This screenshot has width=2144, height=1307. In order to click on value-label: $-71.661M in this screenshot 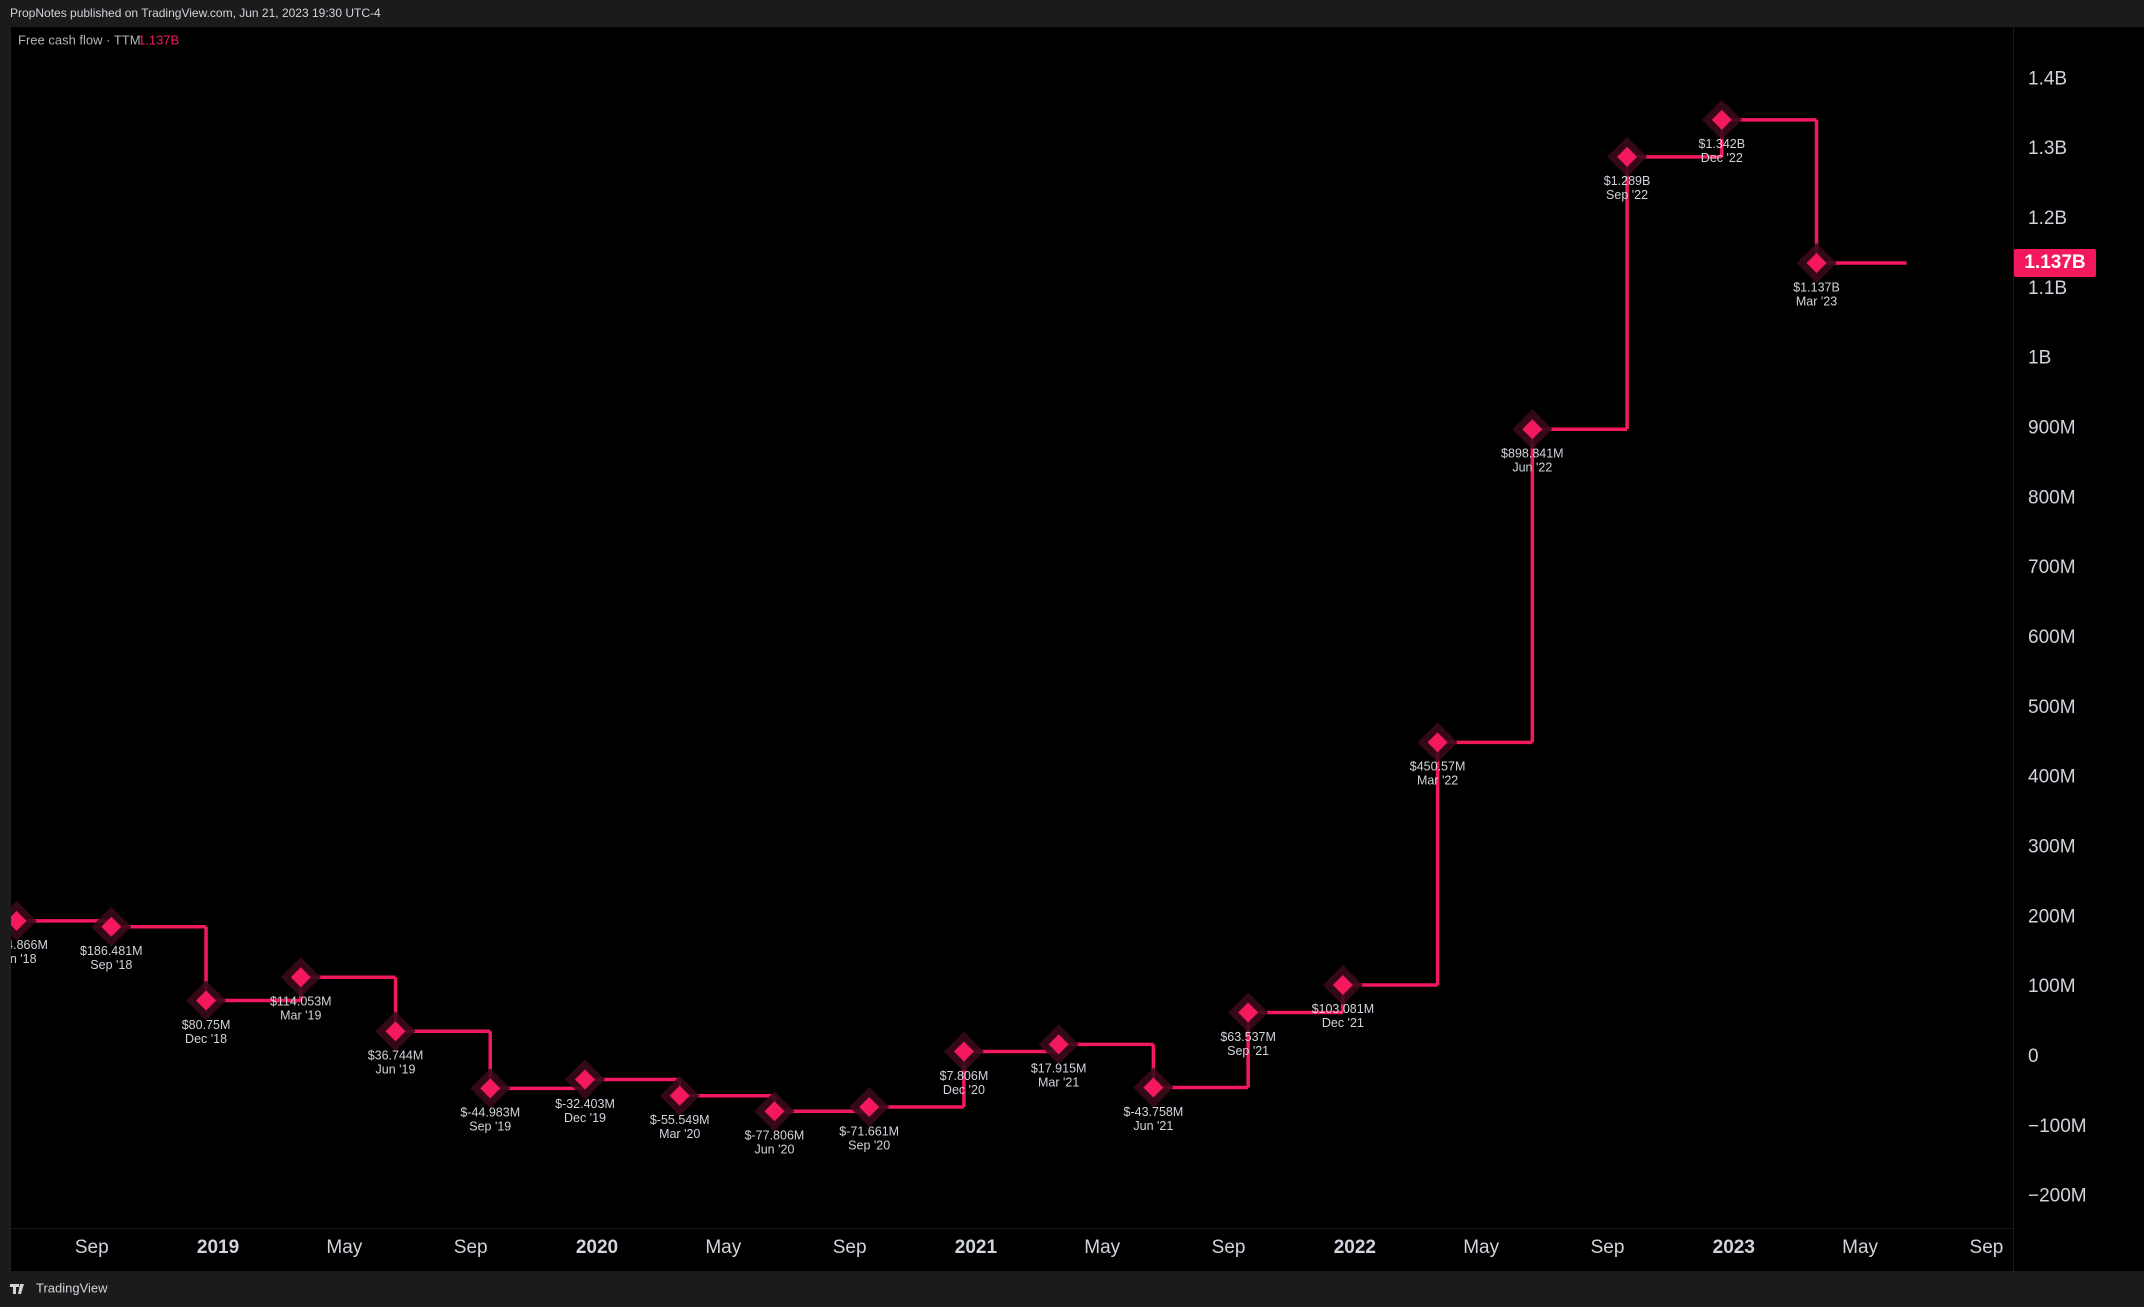, I will do `click(869, 1131)`.